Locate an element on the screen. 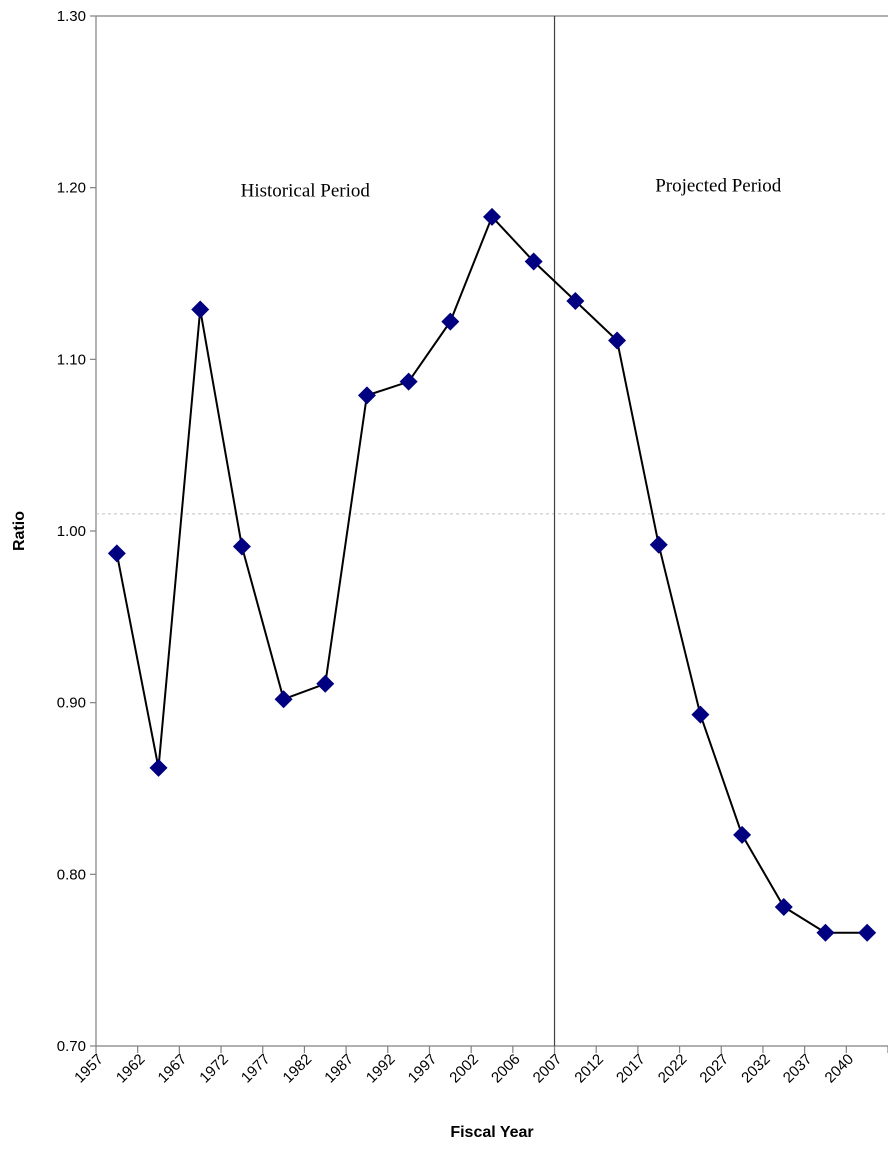 This screenshot has height=1149, width=888. x-tick-label: 2037 is located at coordinates (798, 1069).